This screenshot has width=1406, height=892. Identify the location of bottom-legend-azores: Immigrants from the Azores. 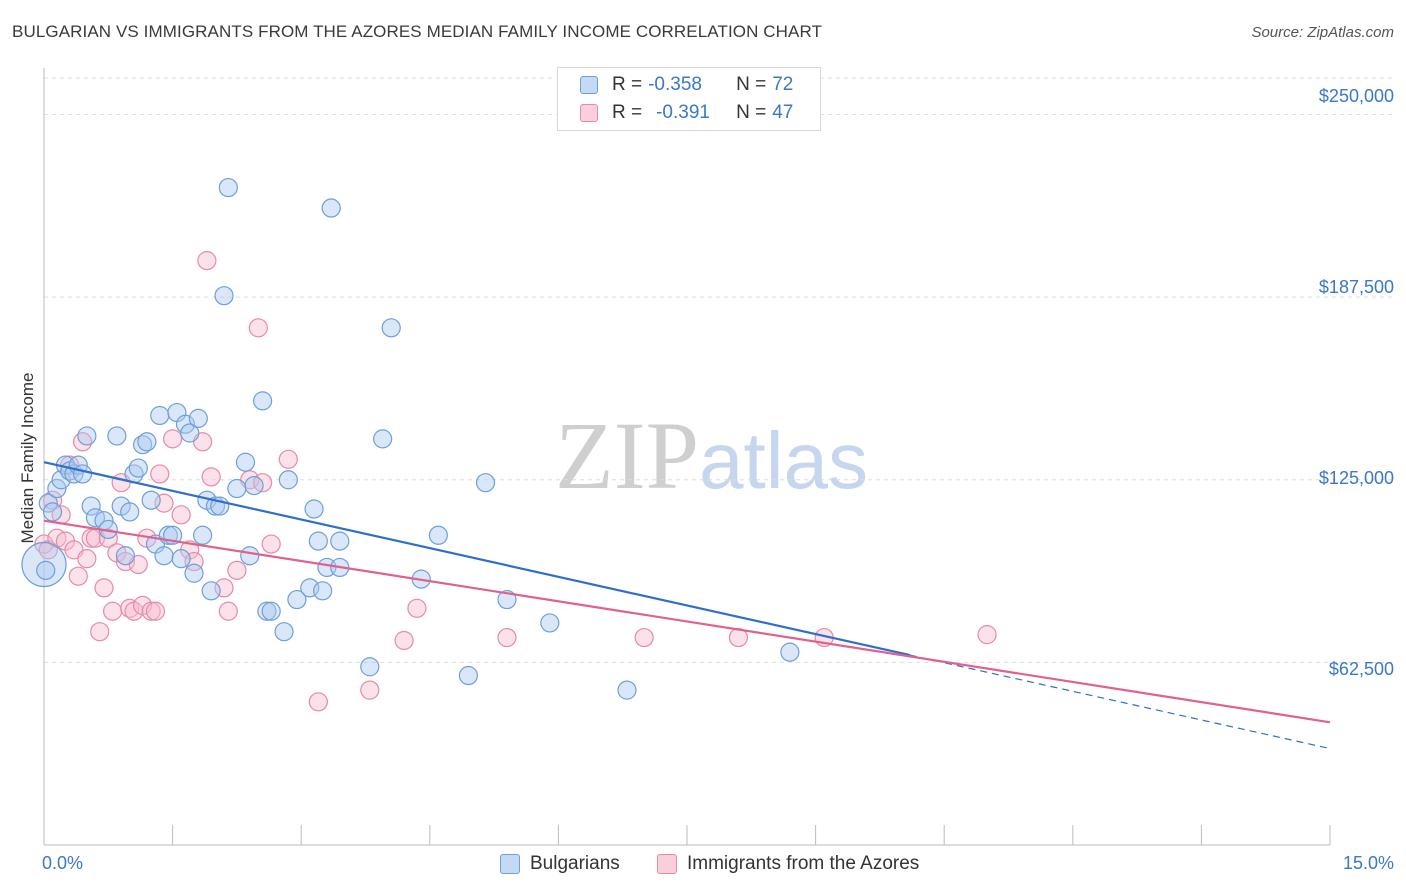
(788, 864).